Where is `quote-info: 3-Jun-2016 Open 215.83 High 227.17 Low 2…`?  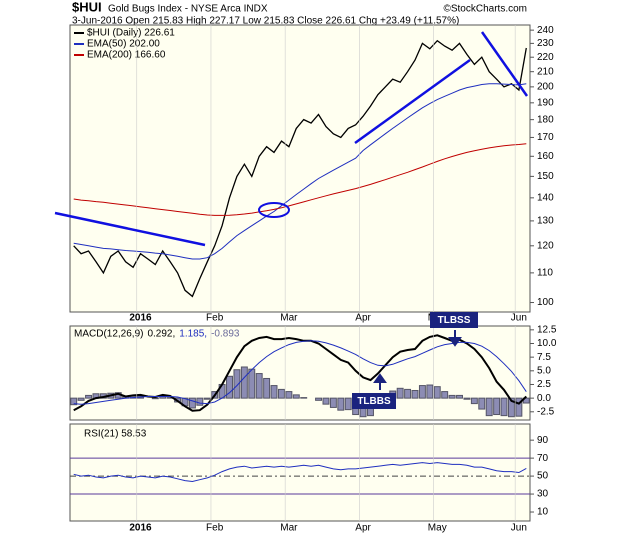
quote-info: 3-Jun-2016 Open 215.83 High 227.17 Low 2… is located at coordinates (265, 21).